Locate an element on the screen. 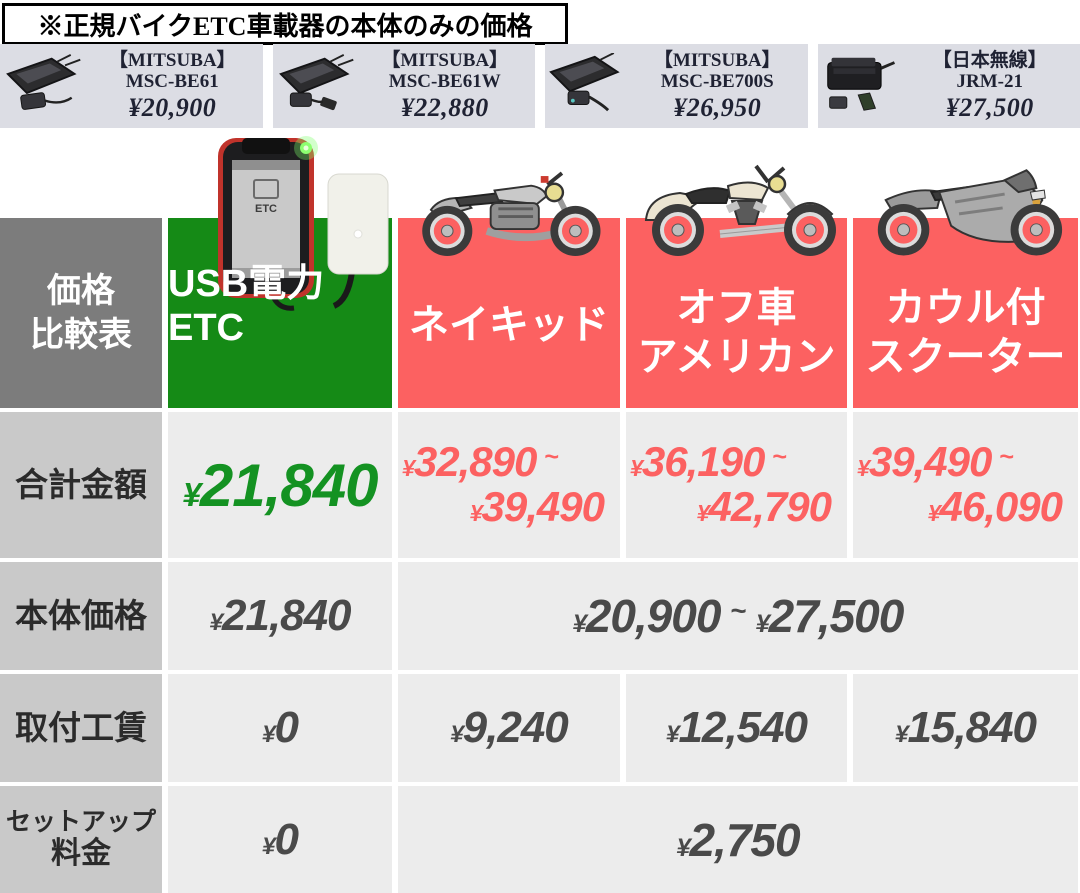  cowl-label-line1: カウル付 is located at coordinates (965, 308).